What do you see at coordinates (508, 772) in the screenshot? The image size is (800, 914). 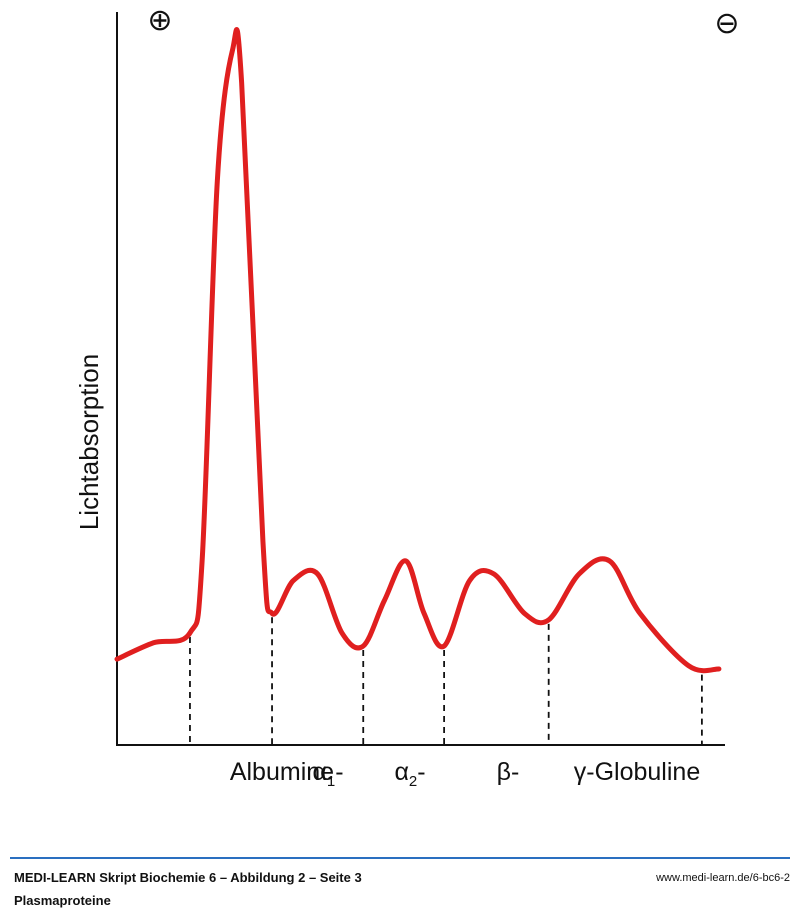 I see `fraction-label-4: β-` at bounding box center [508, 772].